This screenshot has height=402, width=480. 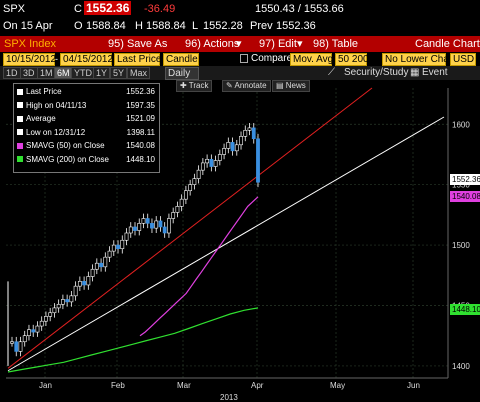 I want to click on price-field-select: Last Price, so click(x=137, y=59).